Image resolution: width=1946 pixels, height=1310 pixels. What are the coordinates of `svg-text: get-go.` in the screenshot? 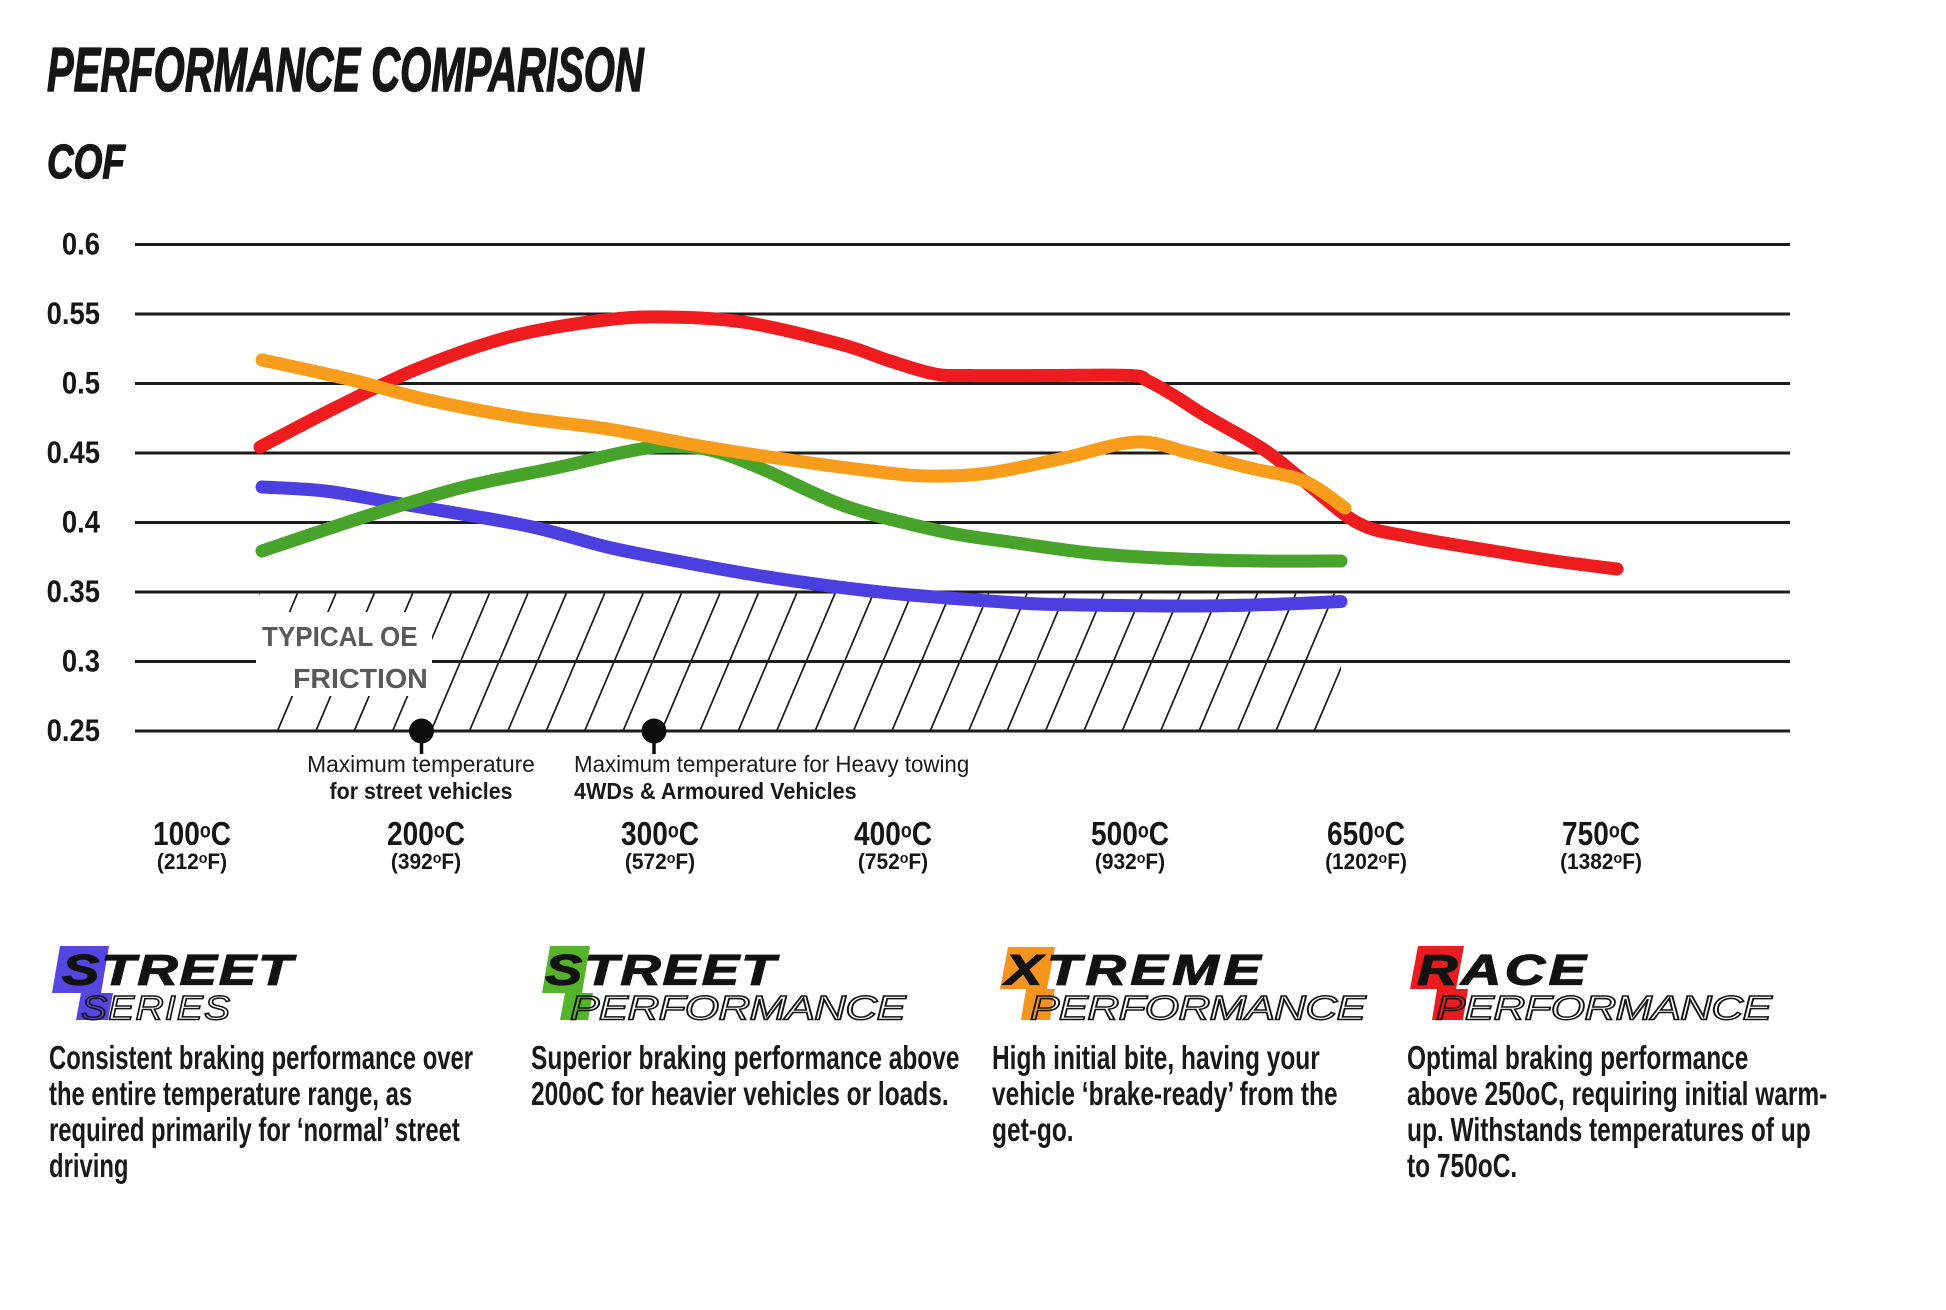 It's located at (1033, 1131).